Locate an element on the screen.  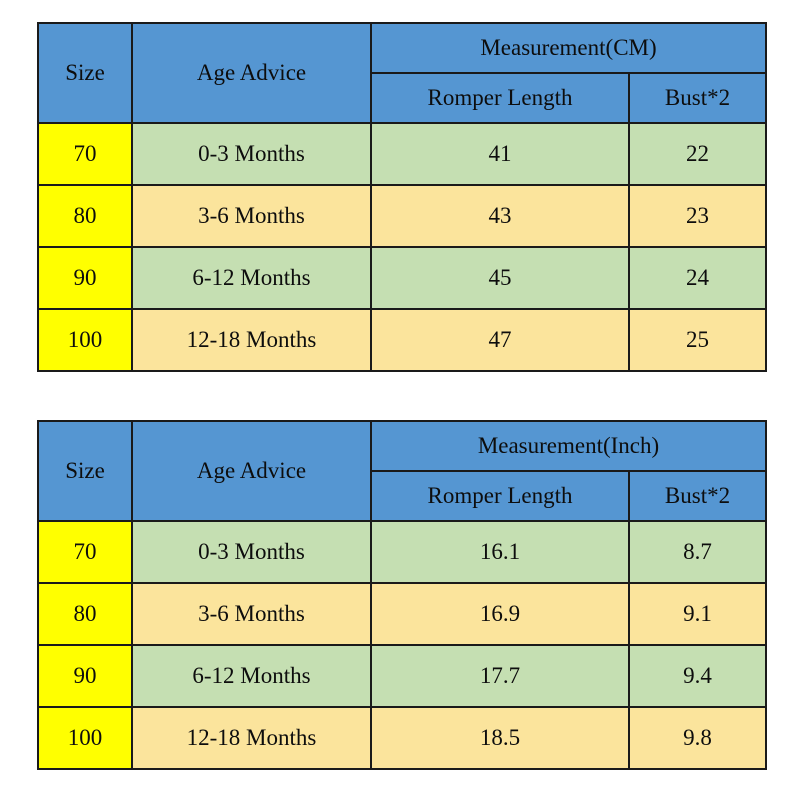
table-row: 90 6-12 Months 17.7 9.4 is located at coordinates (402, 676).